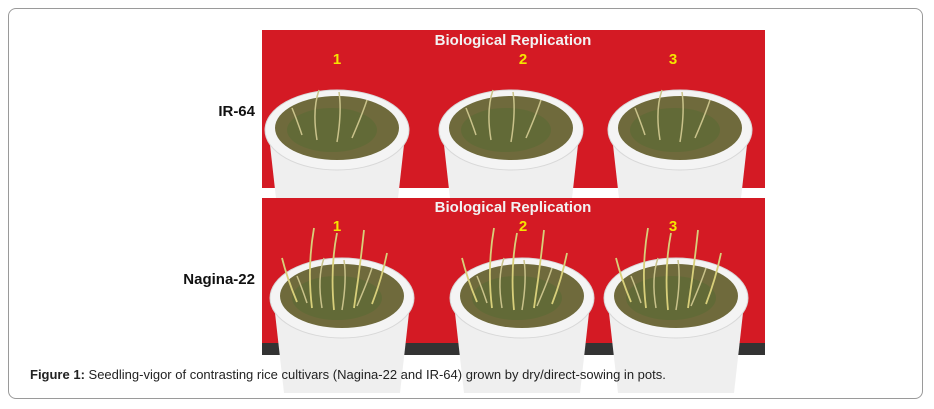 This screenshot has width=934, height=409. What do you see at coordinates (236, 111) in the screenshot?
I see `row-label: IR-64` at bounding box center [236, 111].